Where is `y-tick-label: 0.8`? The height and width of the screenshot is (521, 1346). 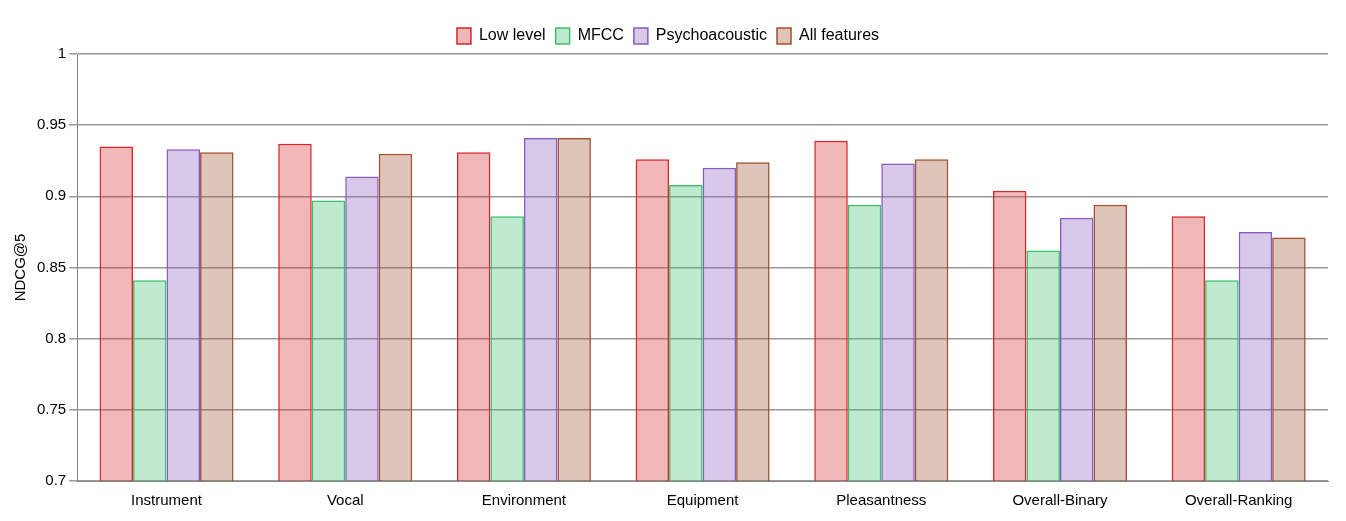 y-tick-label: 0.8 is located at coordinates (56, 337).